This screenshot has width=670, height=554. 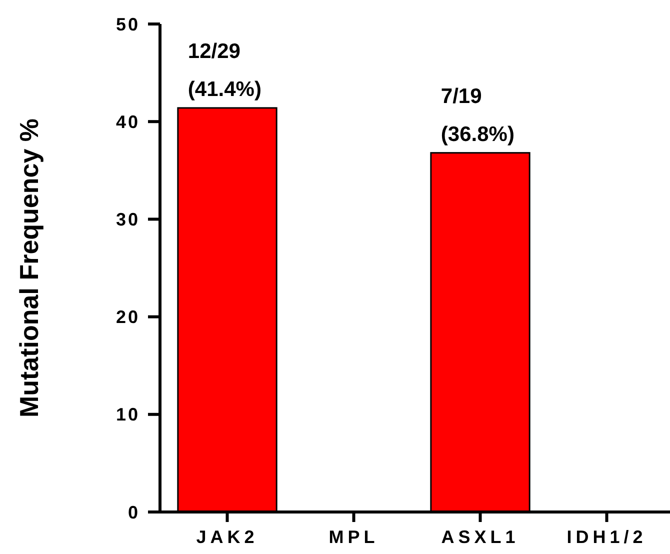 I want to click on x-tick-label: IDH1/2, so click(x=606, y=537).